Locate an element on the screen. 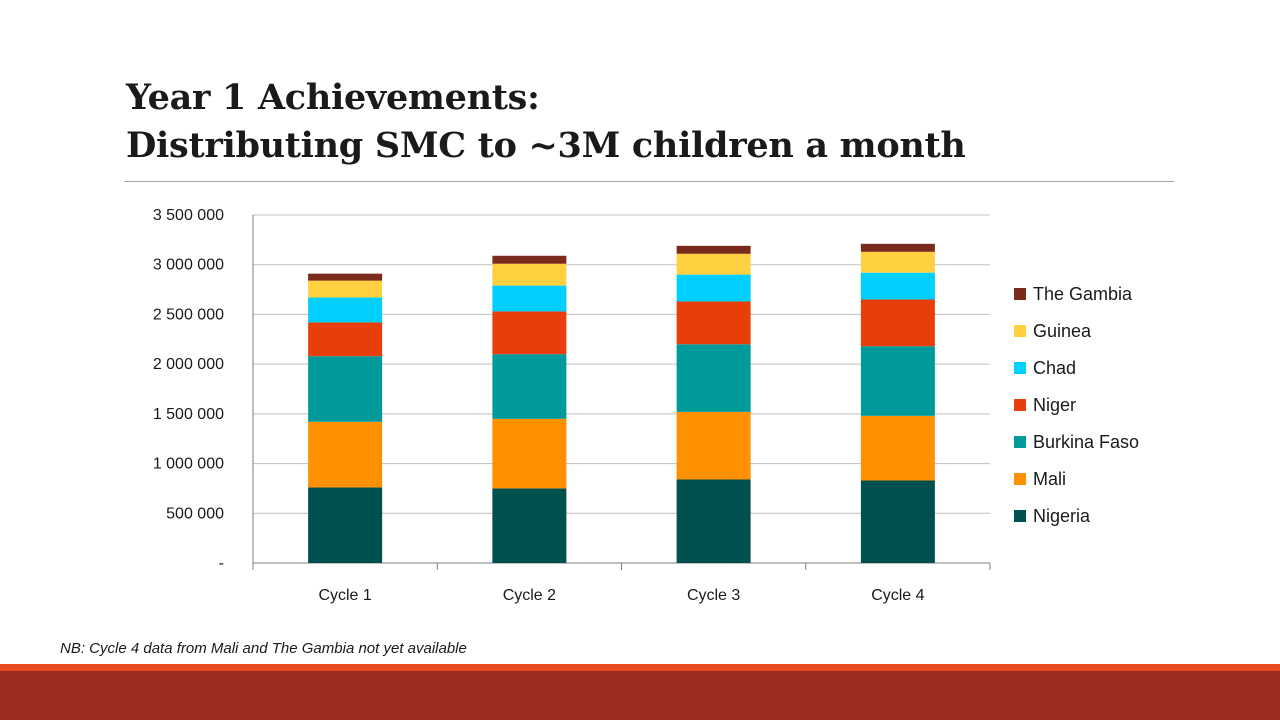 Image resolution: width=1280 pixels, height=720 pixels. slide-title-line-2: Distributing SMC to ~3M children a month is located at coordinates (546, 145).